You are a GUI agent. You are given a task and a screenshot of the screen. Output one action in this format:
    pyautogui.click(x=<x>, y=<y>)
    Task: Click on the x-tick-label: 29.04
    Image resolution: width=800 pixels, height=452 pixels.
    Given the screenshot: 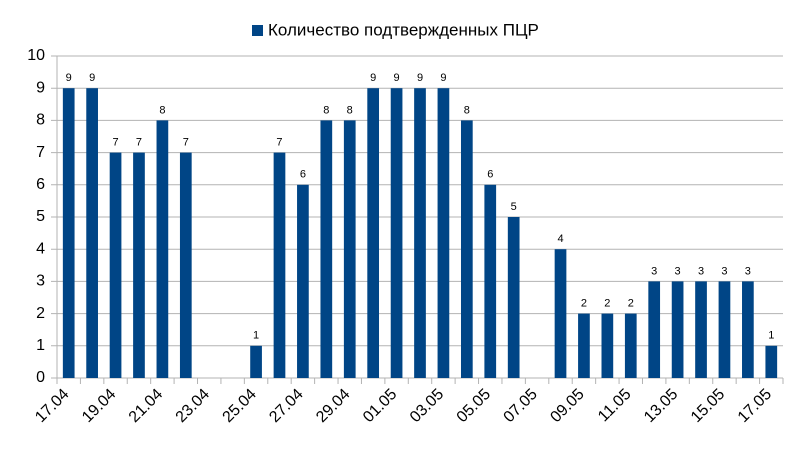 What is the action you would take?
    pyautogui.click(x=333, y=406)
    